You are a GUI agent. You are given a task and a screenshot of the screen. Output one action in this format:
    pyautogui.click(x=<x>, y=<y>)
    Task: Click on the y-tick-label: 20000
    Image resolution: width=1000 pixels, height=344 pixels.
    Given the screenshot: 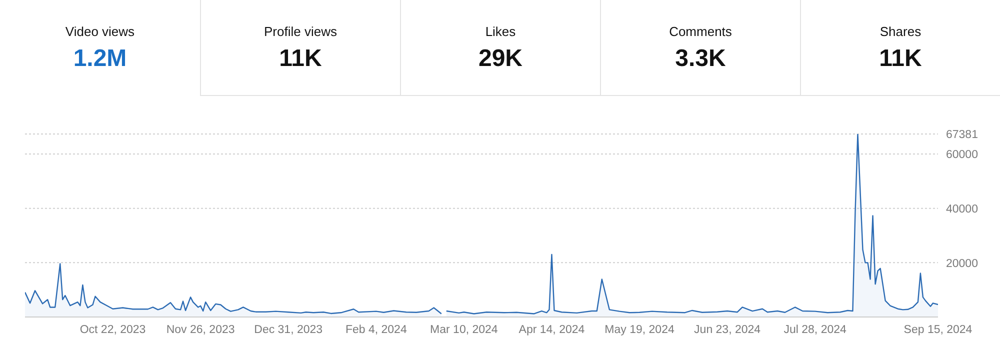 What is the action you would take?
    pyautogui.click(x=962, y=264)
    